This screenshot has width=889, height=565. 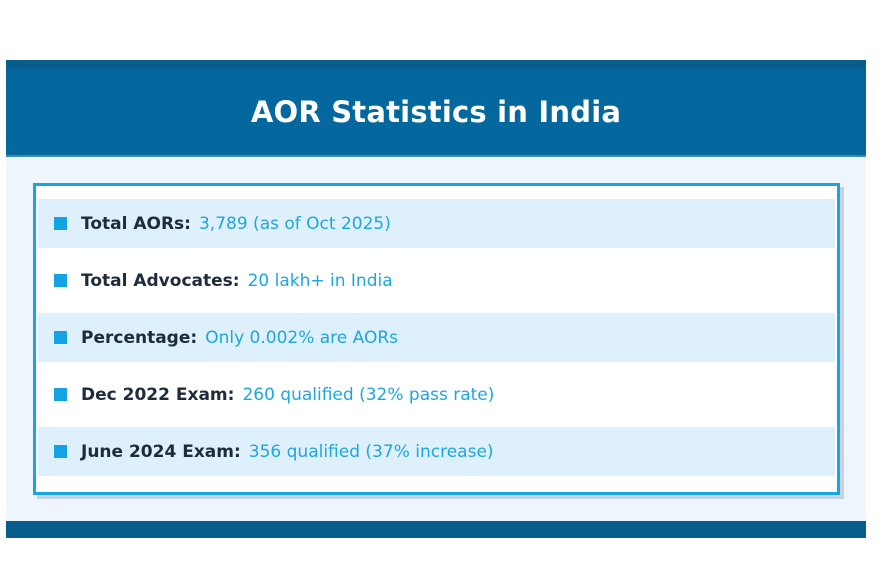 What do you see at coordinates (436, 64) in the screenshot?
I see `top-strip` at bounding box center [436, 64].